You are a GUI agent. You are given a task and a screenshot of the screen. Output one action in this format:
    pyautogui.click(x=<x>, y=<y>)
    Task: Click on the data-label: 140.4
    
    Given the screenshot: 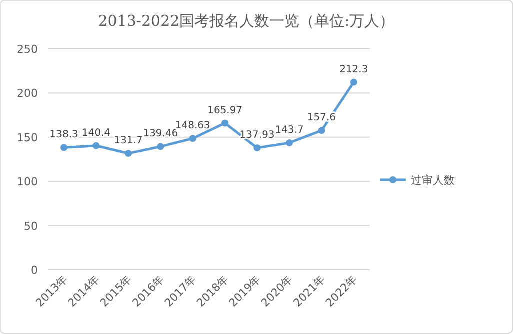 What is the action you would take?
    pyautogui.click(x=96, y=133)
    